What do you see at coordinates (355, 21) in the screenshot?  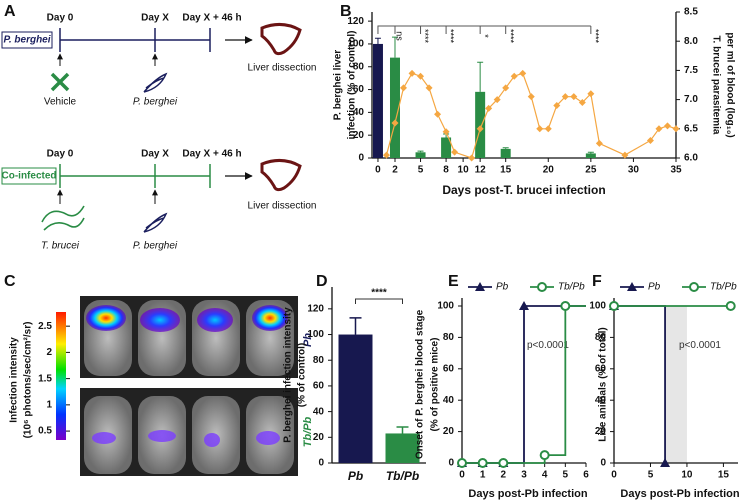 I see `y-tick-label: 120` at bounding box center [355, 21].